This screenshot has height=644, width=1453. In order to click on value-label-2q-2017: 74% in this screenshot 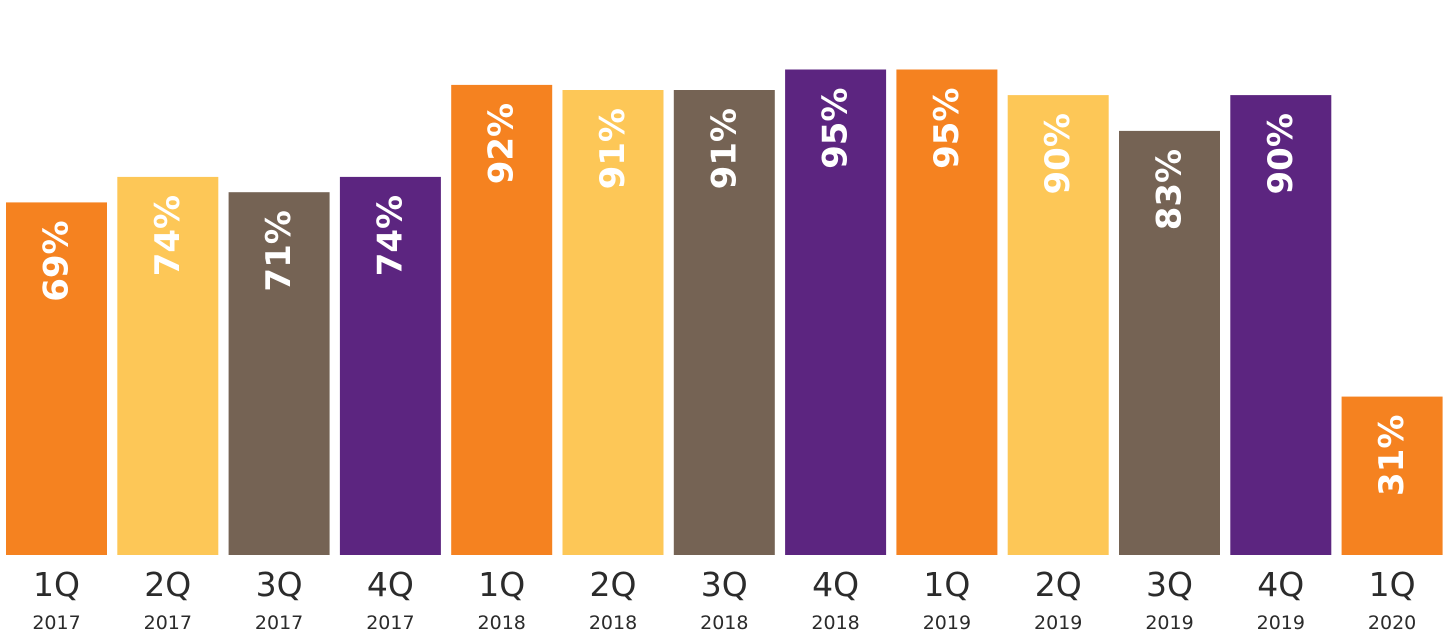, I will do `click(168, 235)`.